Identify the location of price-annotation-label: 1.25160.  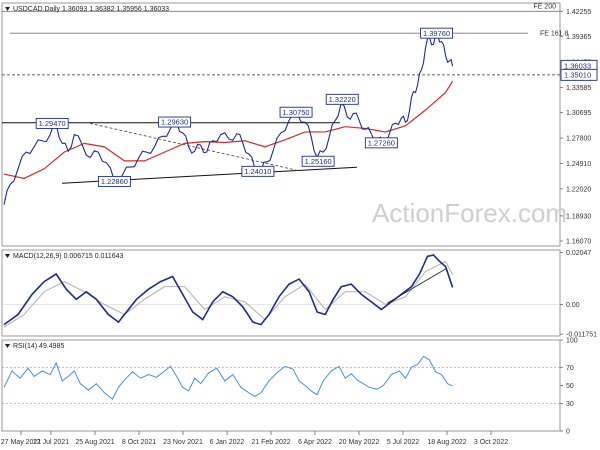
(318, 161).